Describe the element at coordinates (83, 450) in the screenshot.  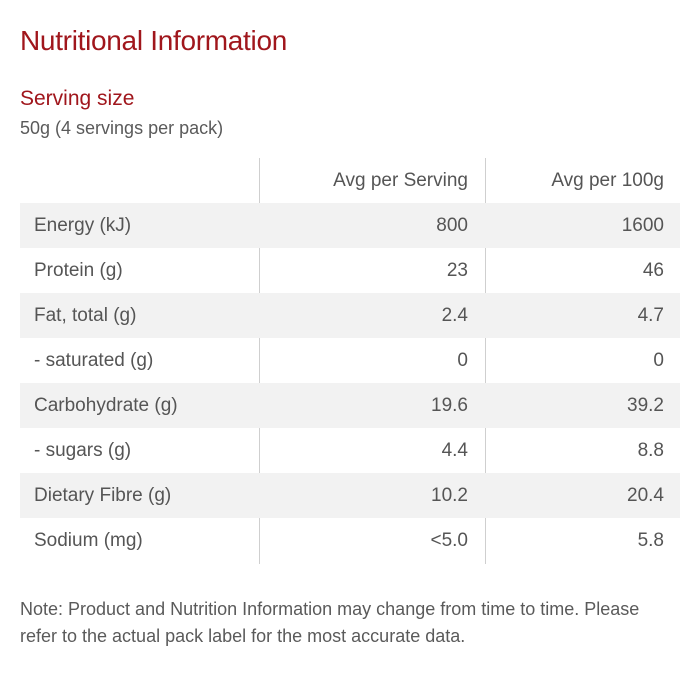
I see `row-label: - sugars (g)` at that location.